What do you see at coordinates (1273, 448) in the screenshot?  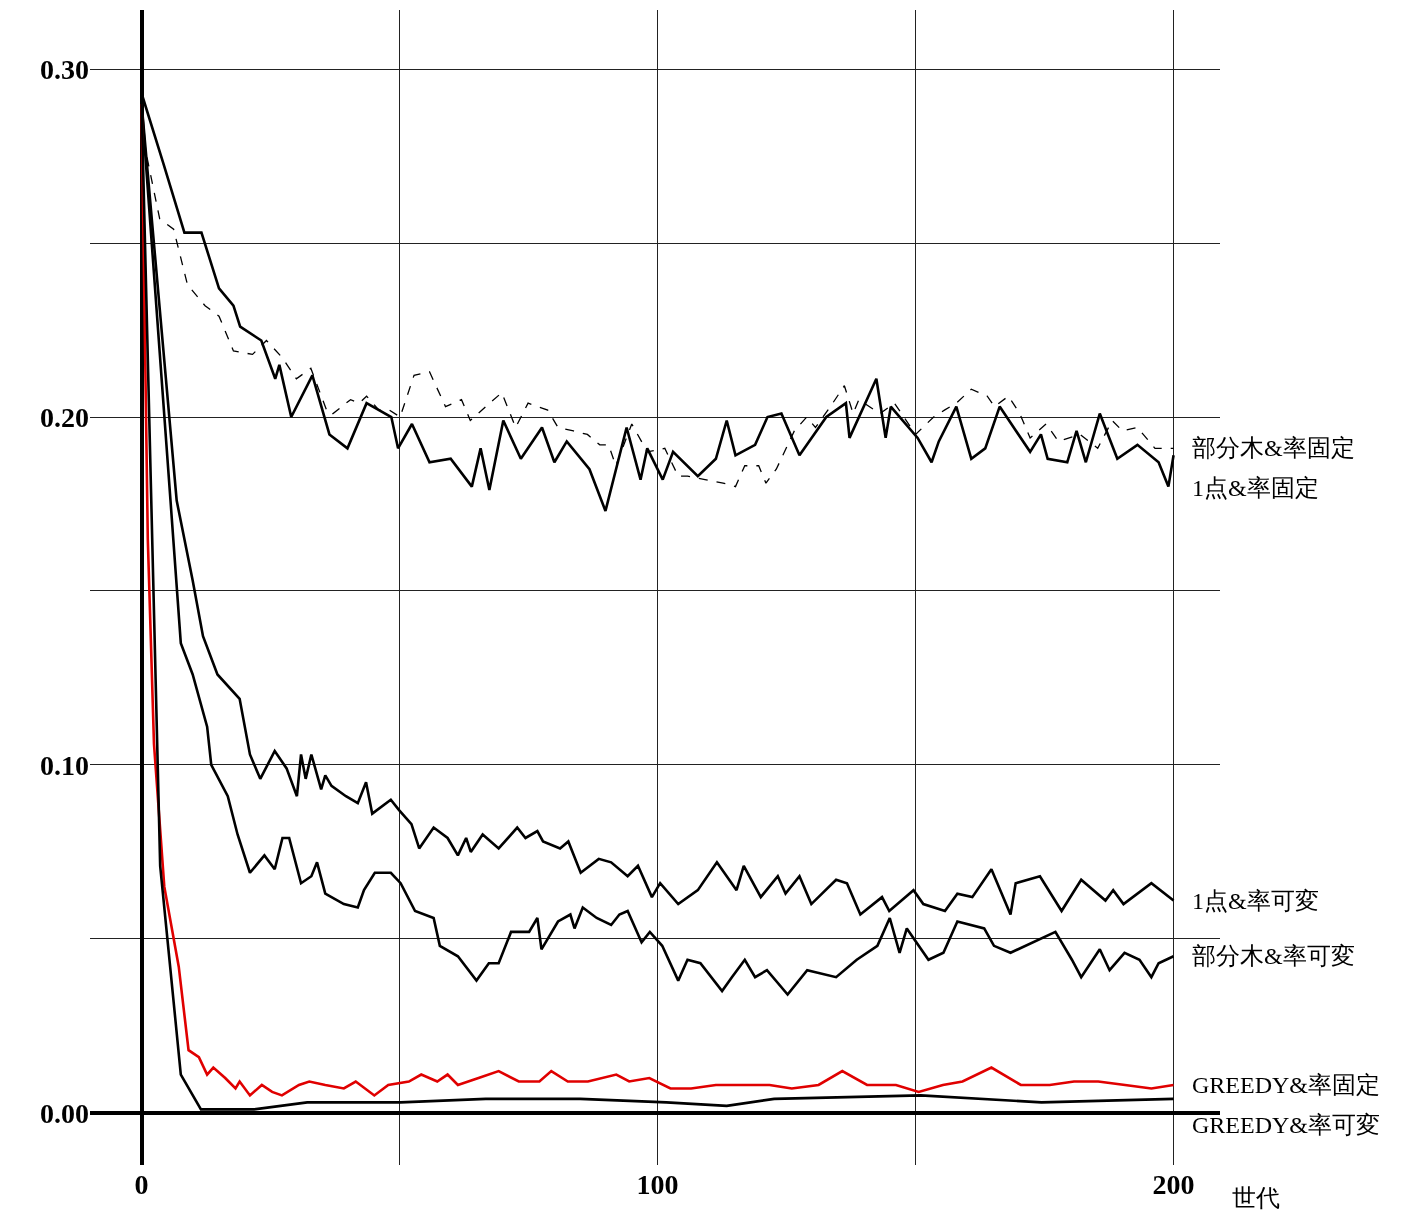 I see `series-label: 部分木&率固定` at bounding box center [1273, 448].